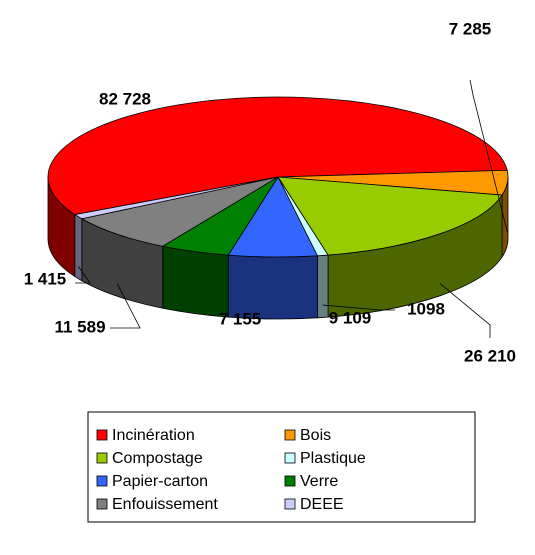  Describe the element at coordinates (470, 28) in the screenshot. I see `data-label: 7 285` at that location.